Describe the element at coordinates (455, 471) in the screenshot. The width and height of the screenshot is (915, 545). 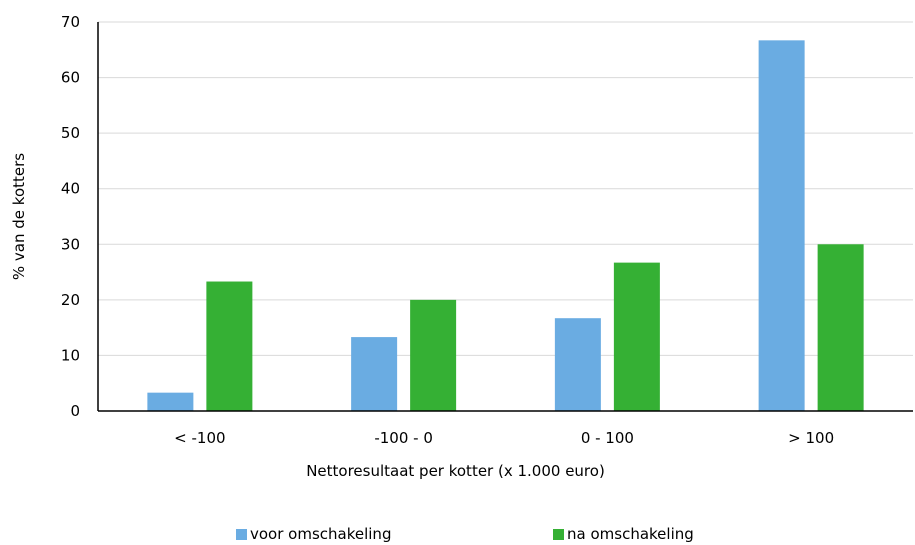
I see `x-axis-label: Nettoresultaat per kotter (x 1.000 euro)` at that location.